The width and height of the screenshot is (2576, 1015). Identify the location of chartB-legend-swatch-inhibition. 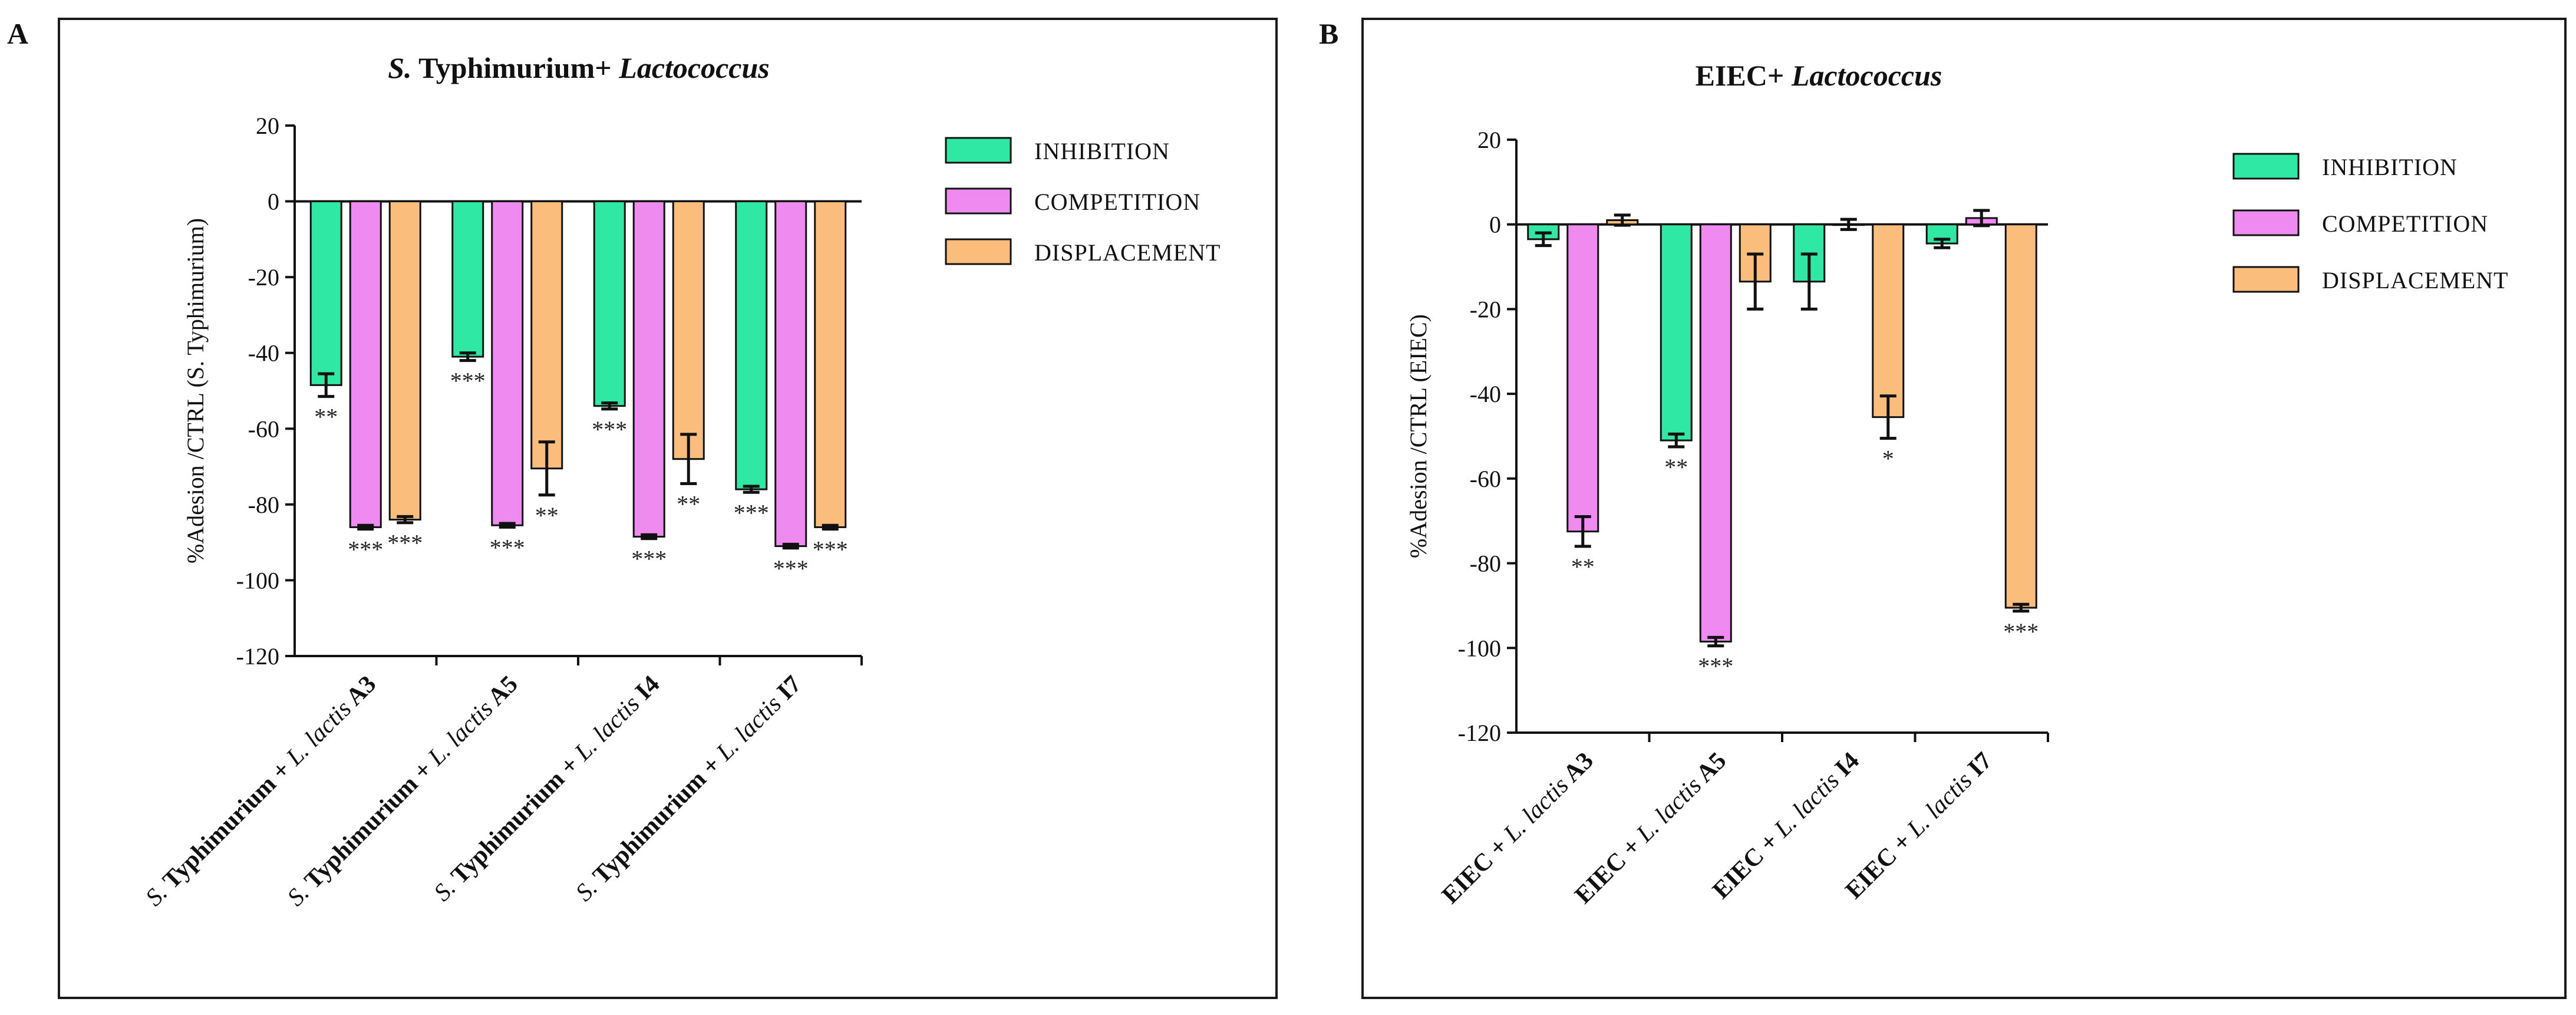
(2266, 166).